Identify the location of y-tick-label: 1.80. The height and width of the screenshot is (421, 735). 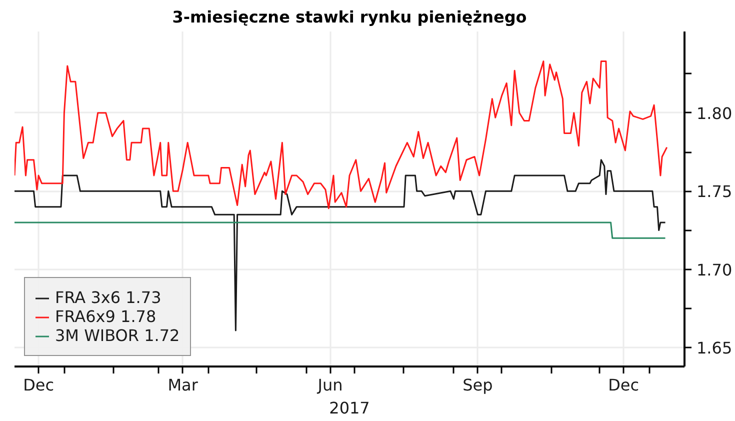
(714, 113).